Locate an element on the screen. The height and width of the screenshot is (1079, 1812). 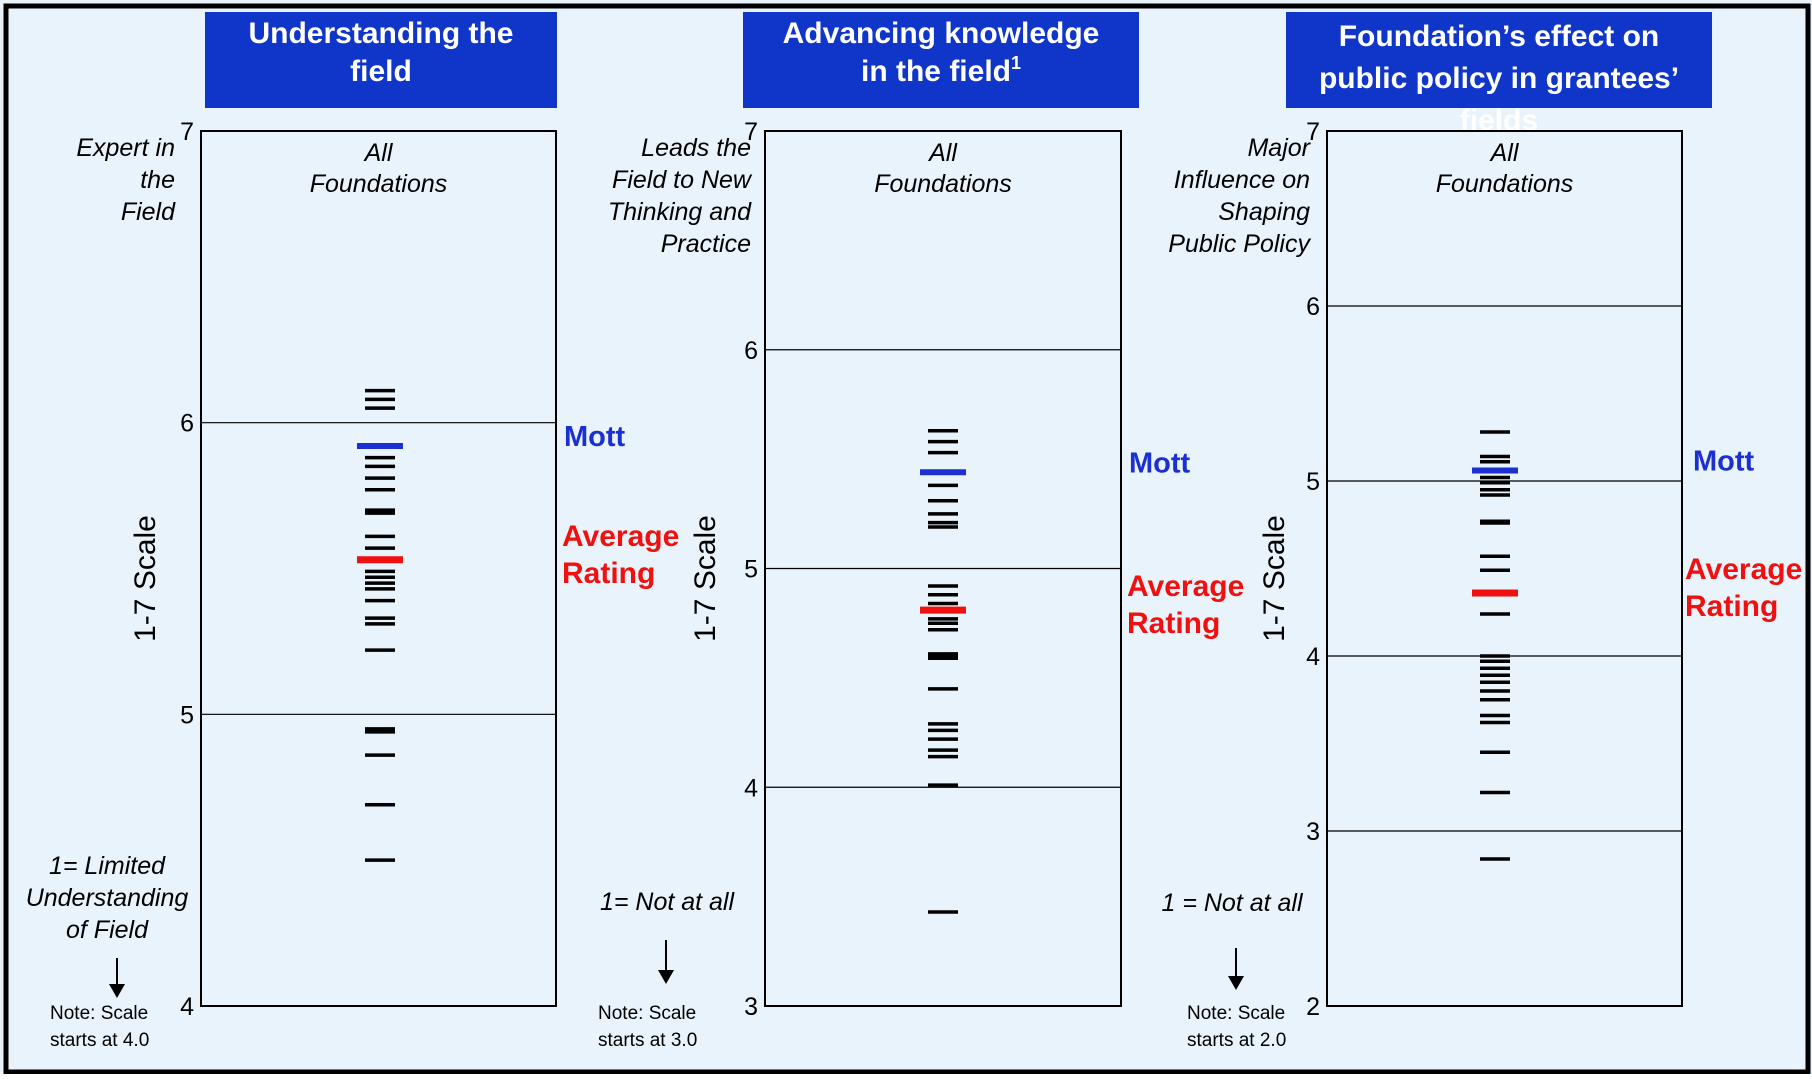
top-anchor-label-line-2: Shaping is located at coordinates (1264, 212).